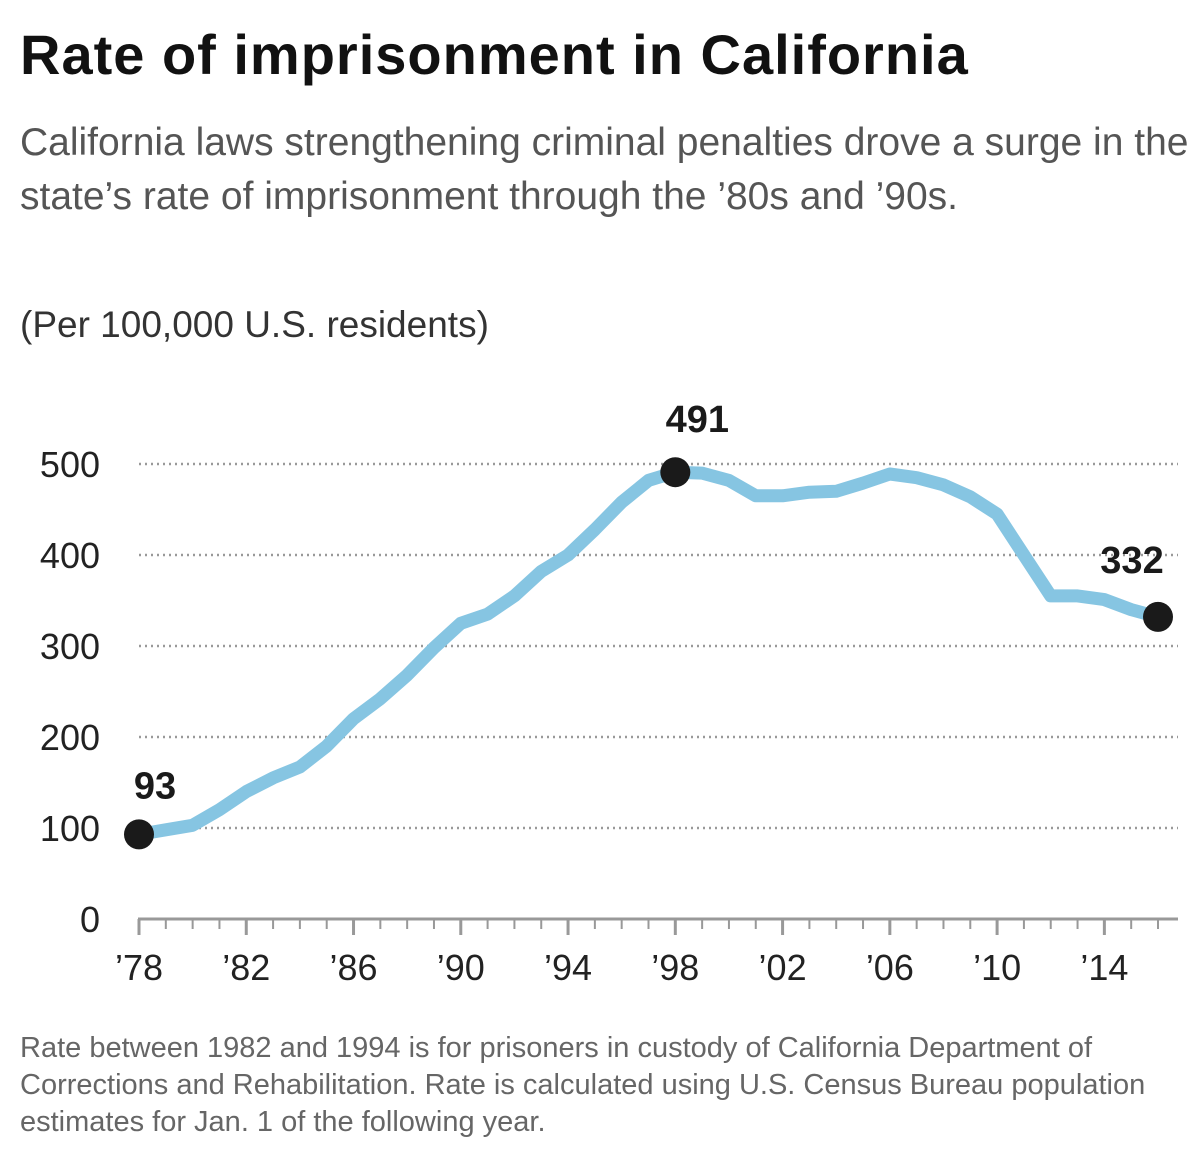 This screenshot has width=1200, height=1152. What do you see at coordinates (70, 737) in the screenshot?
I see `y-tick-label: 200` at bounding box center [70, 737].